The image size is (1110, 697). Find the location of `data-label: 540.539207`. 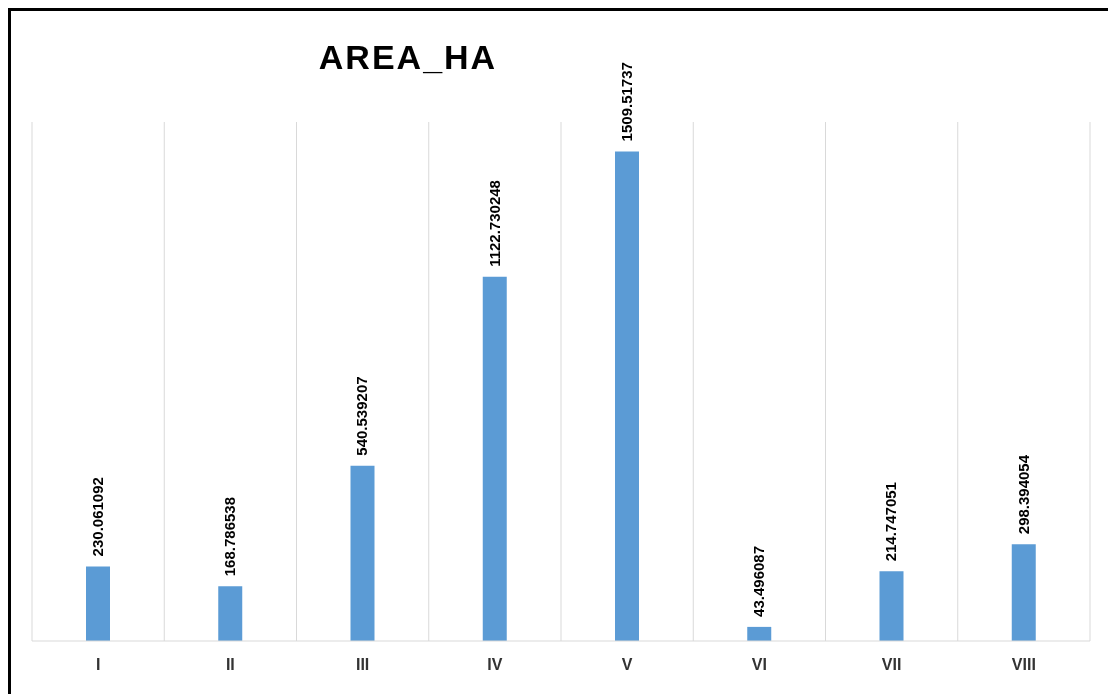

data-label: 540.539207 is located at coordinates (362, 416).